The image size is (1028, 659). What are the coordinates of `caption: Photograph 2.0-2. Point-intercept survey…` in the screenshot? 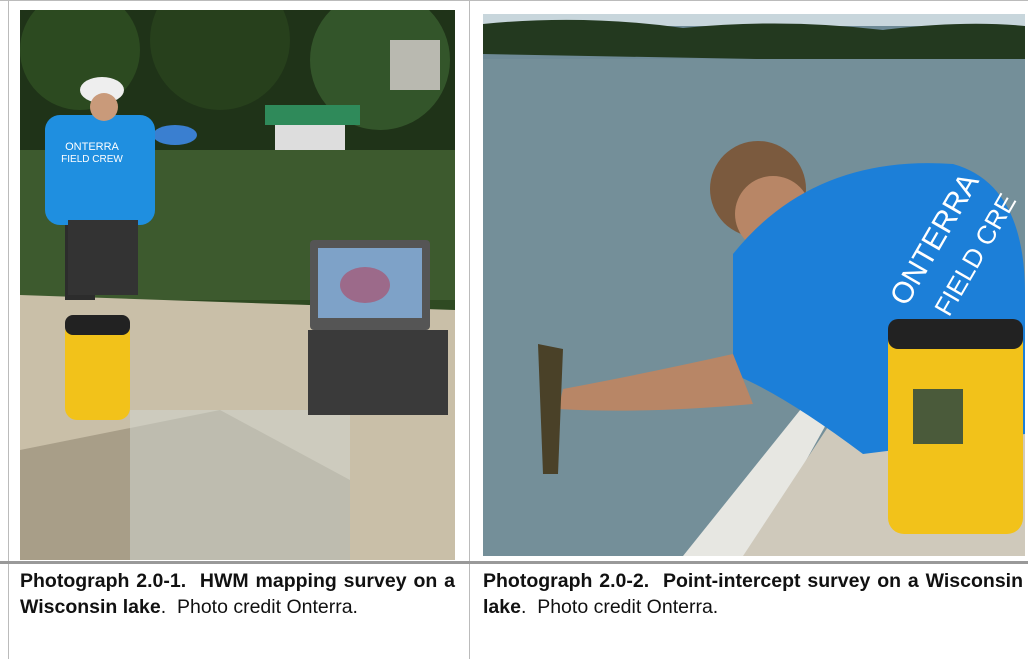 It's located at (753, 594).